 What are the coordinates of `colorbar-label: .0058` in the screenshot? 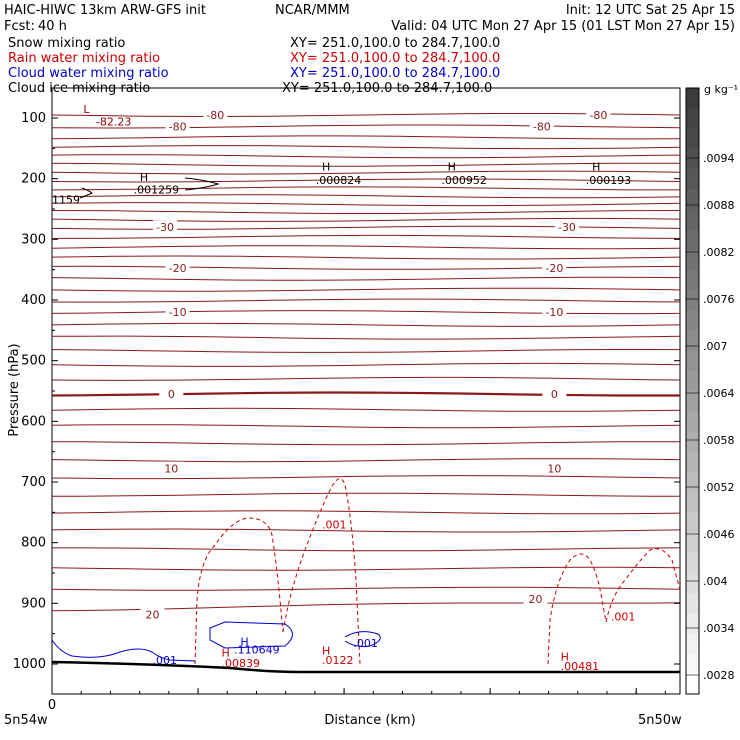 It's located at (719, 440).